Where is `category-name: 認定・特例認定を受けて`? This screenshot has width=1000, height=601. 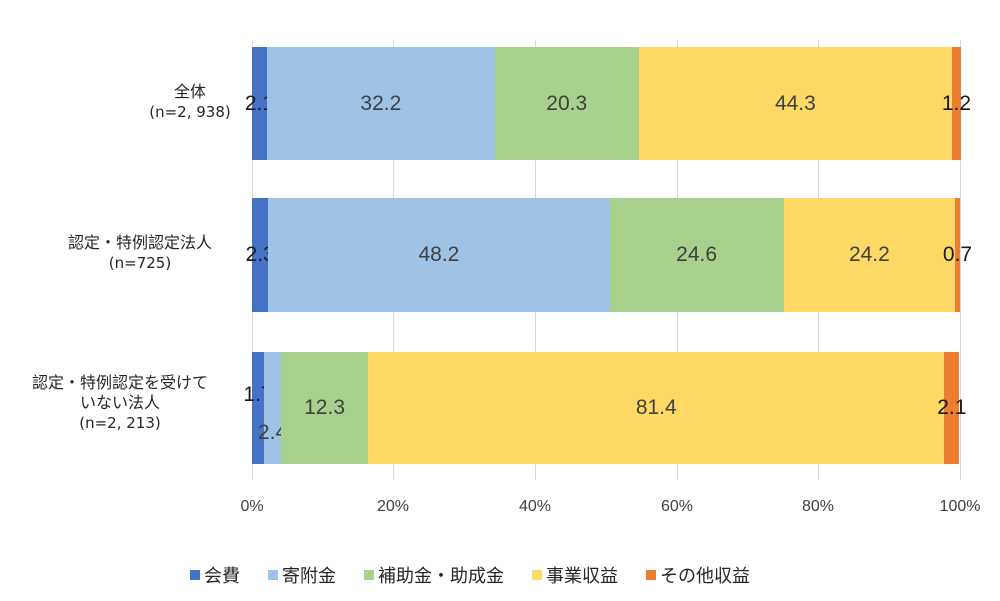
category-name: 認定・特例認定を受けて is located at coordinates (119, 382).